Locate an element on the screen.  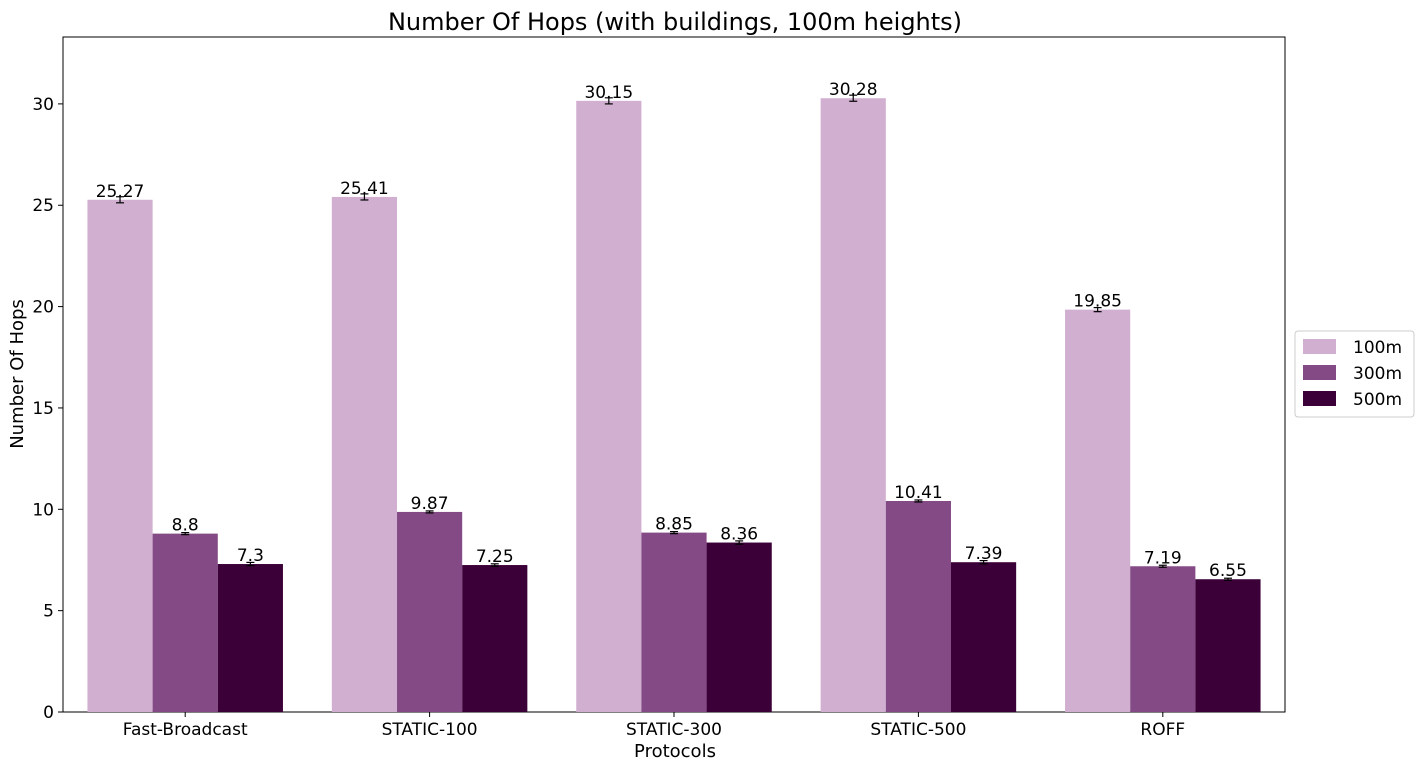
data-label: 7.25 is located at coordinates (495, 557).